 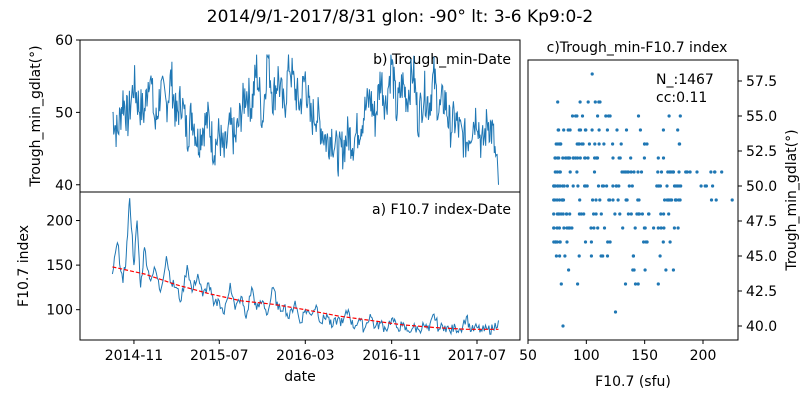 I want to click on panel-c-title: c)Trough_min-F10.7 index, so click(x=637, y=48).